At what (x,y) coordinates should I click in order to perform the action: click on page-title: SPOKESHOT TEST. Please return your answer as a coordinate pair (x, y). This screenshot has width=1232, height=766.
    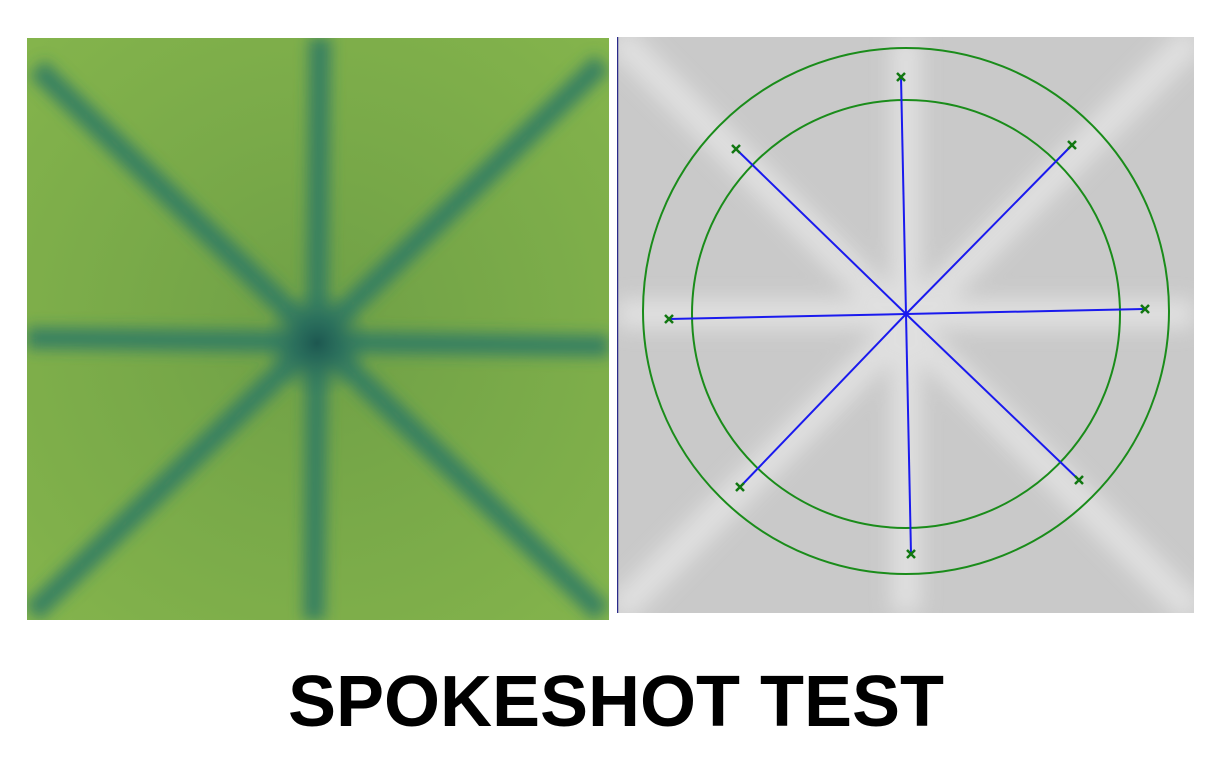
    Looking at the image, I should click on (616, 702).